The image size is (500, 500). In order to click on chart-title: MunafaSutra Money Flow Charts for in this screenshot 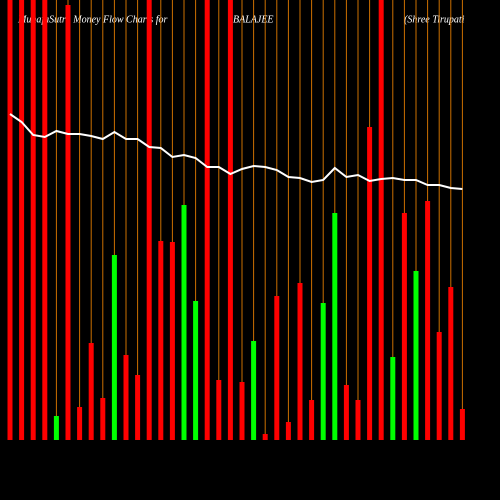, I will do `click(92, 19)`.